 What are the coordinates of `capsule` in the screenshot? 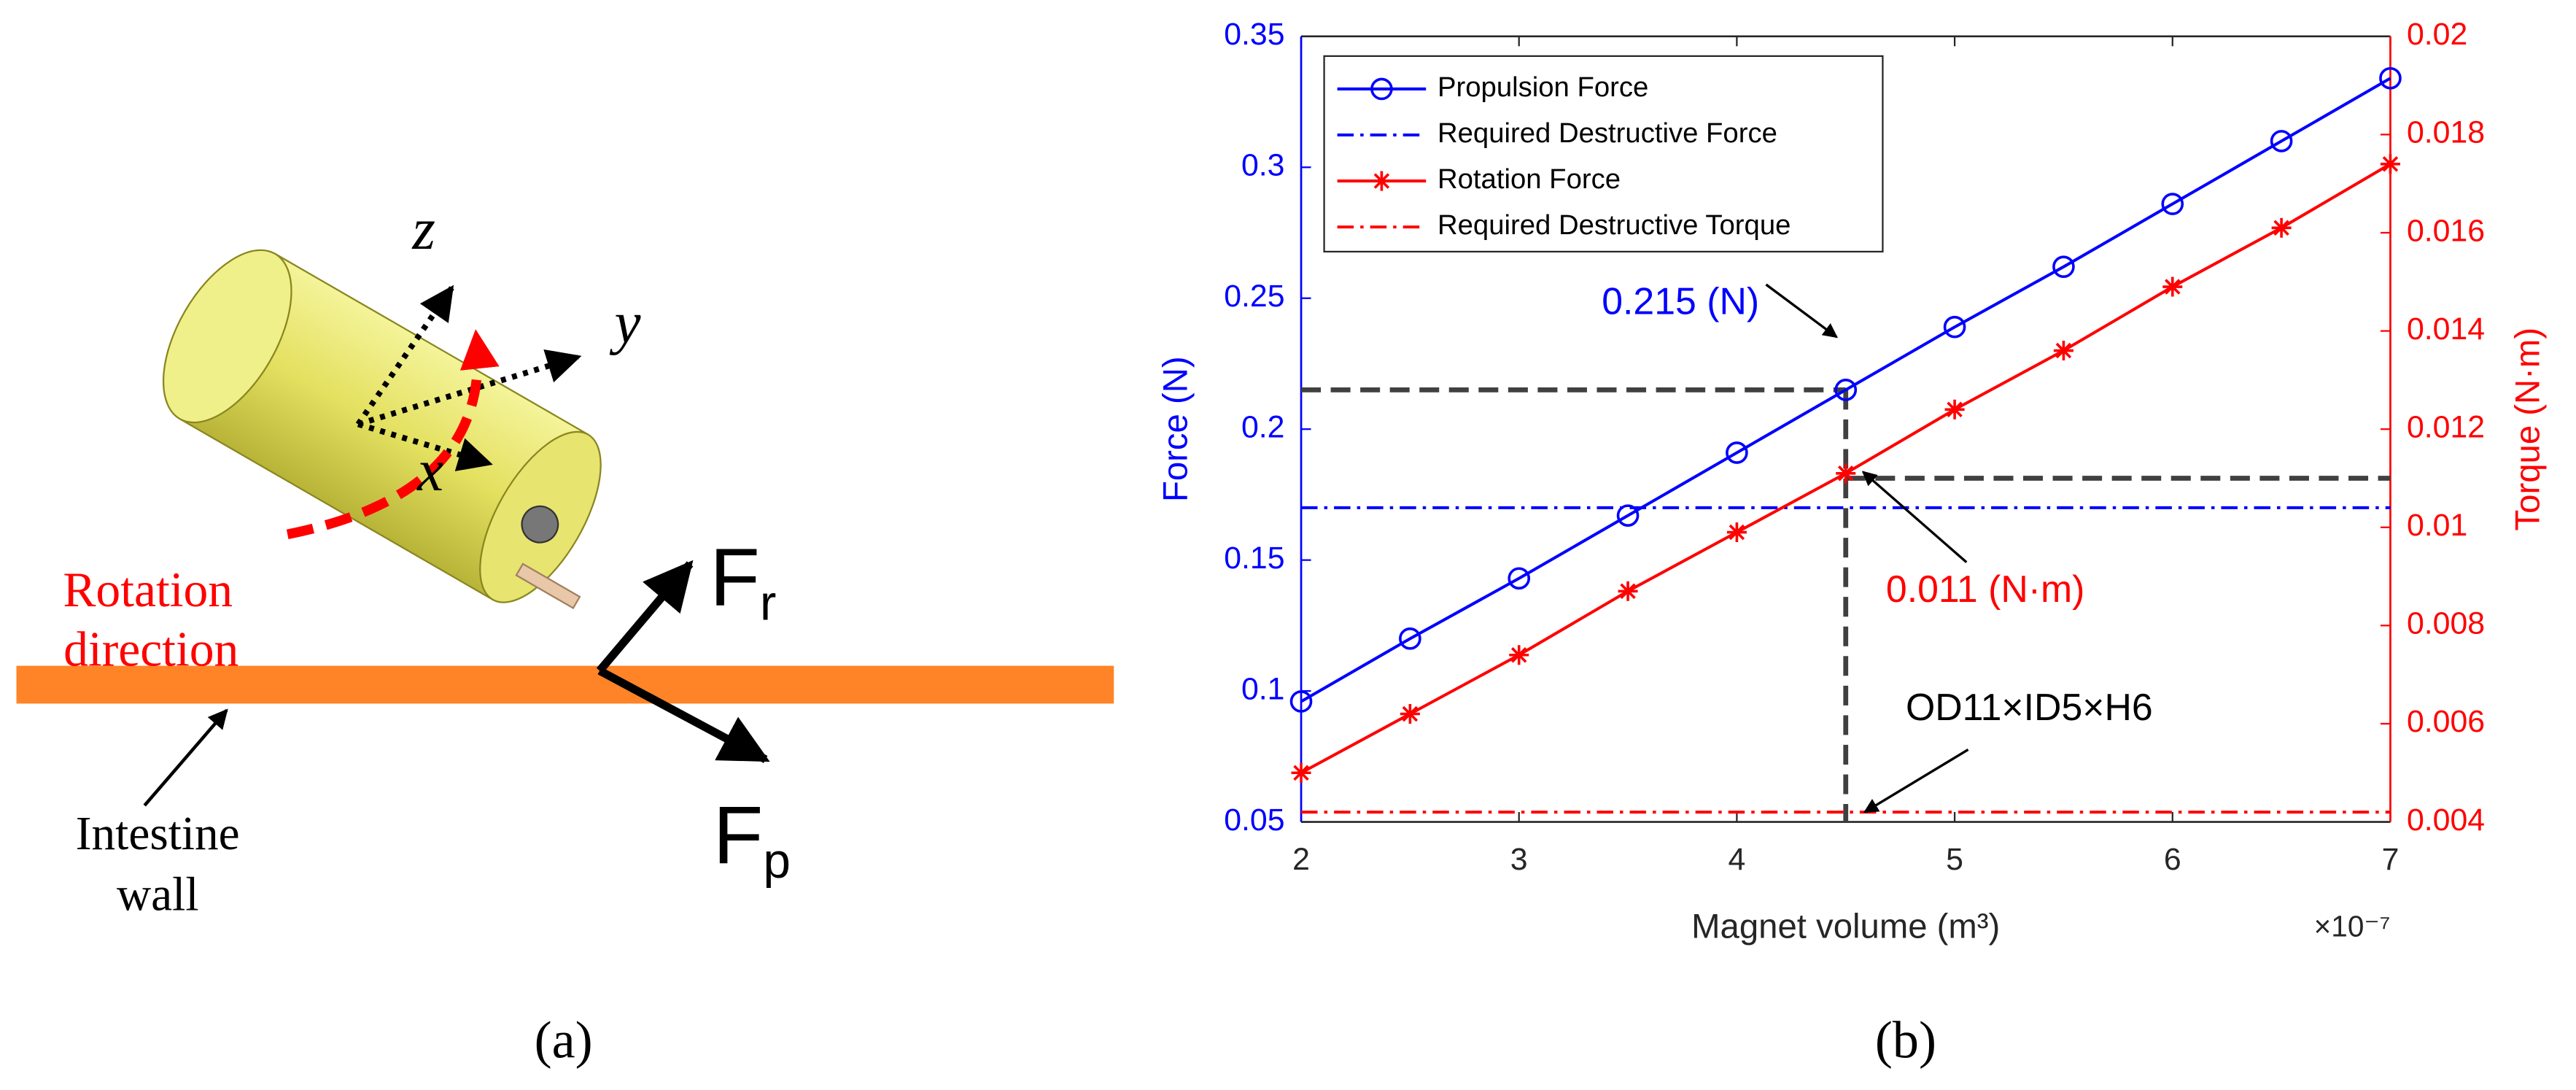 It's located at (382, 429).